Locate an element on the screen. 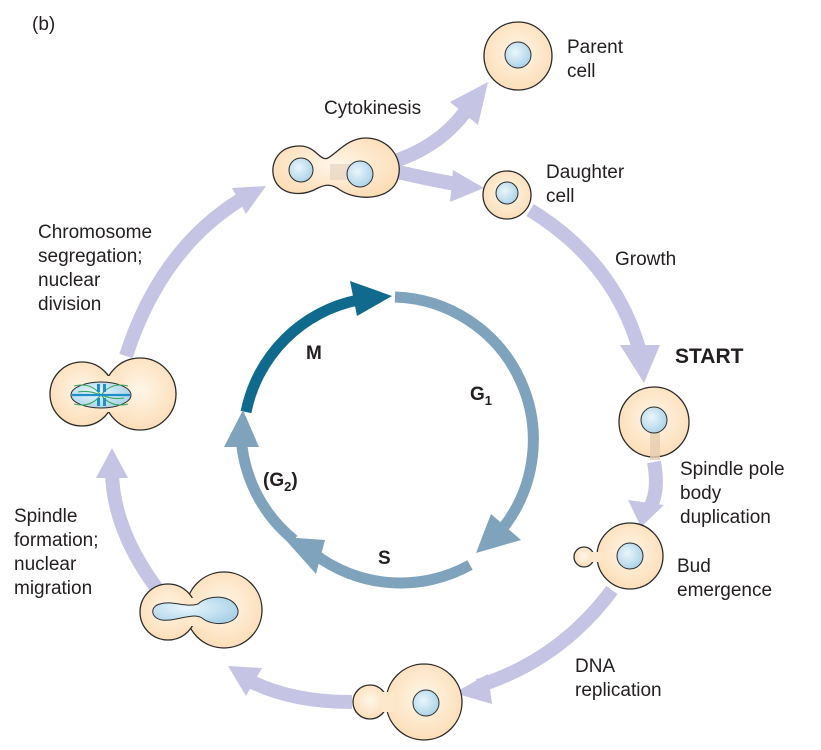  inner-arrowheads is located at coordinates (372, 427).